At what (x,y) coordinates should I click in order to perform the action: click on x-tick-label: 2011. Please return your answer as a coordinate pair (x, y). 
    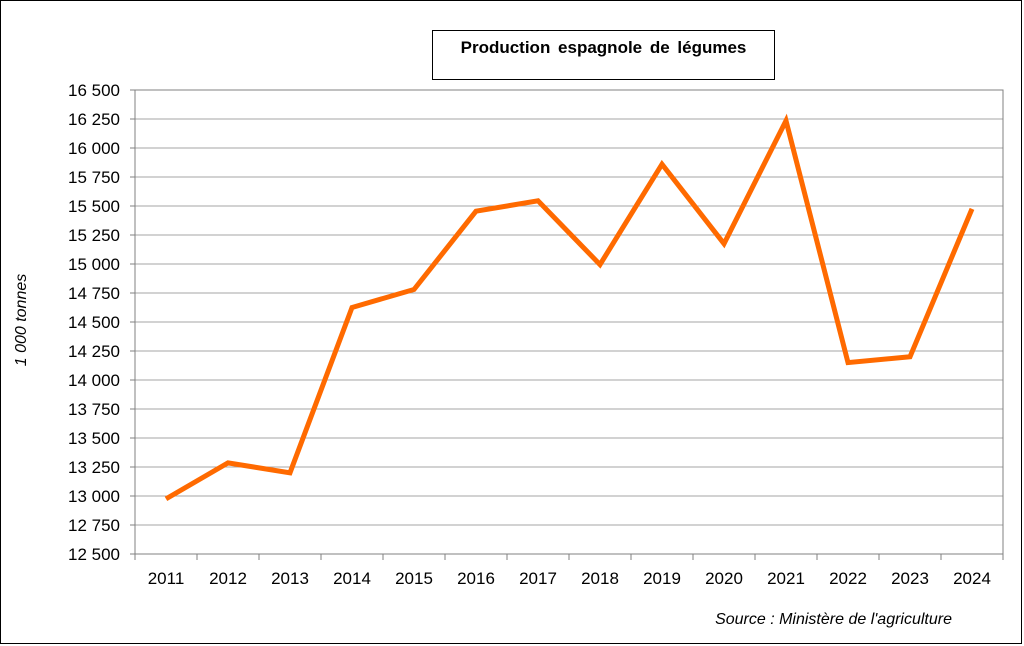
    Looking at the image, I should click on (166, 578).